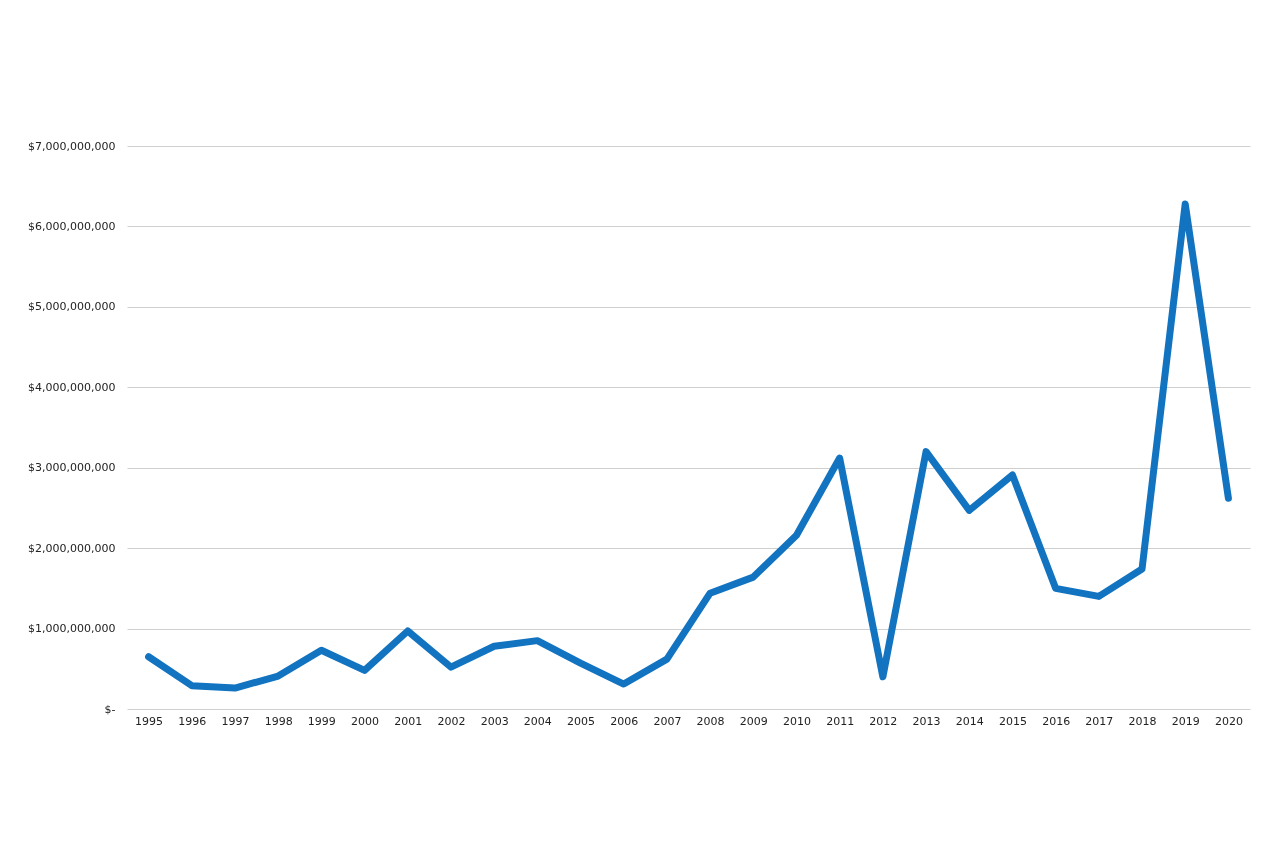 The image size is (1280, 853). I want to click on y-tick-label: $-, so click(110, 709).